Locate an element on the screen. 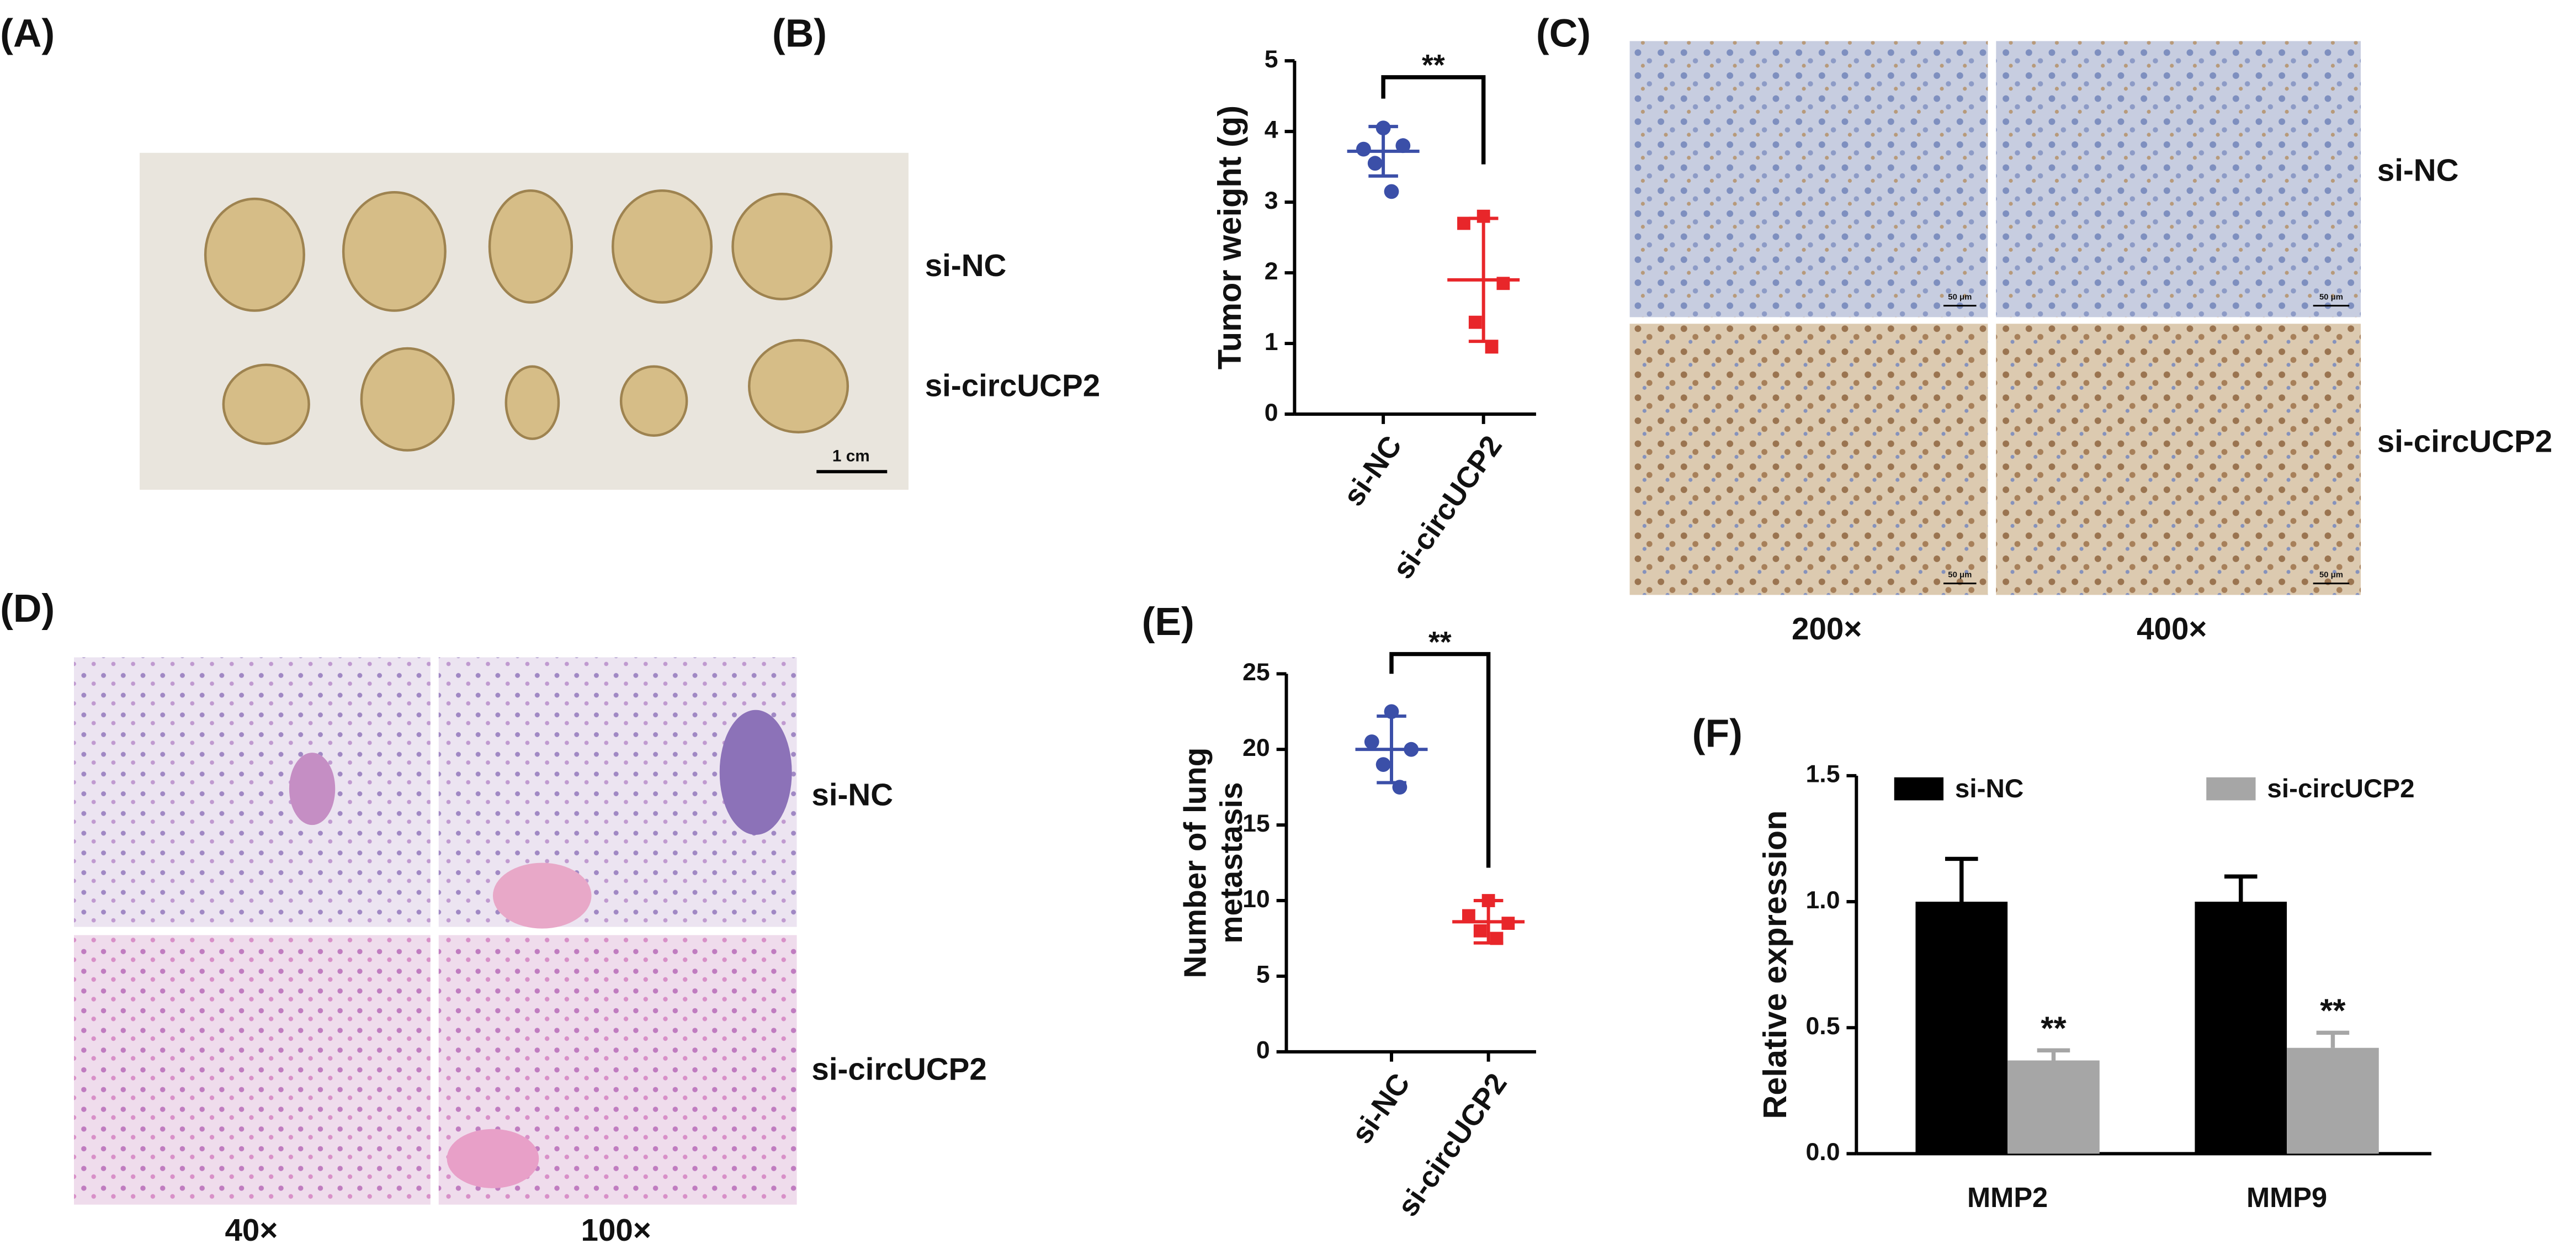  y-tick-label: 10 is located at coordinates (1256, 899).